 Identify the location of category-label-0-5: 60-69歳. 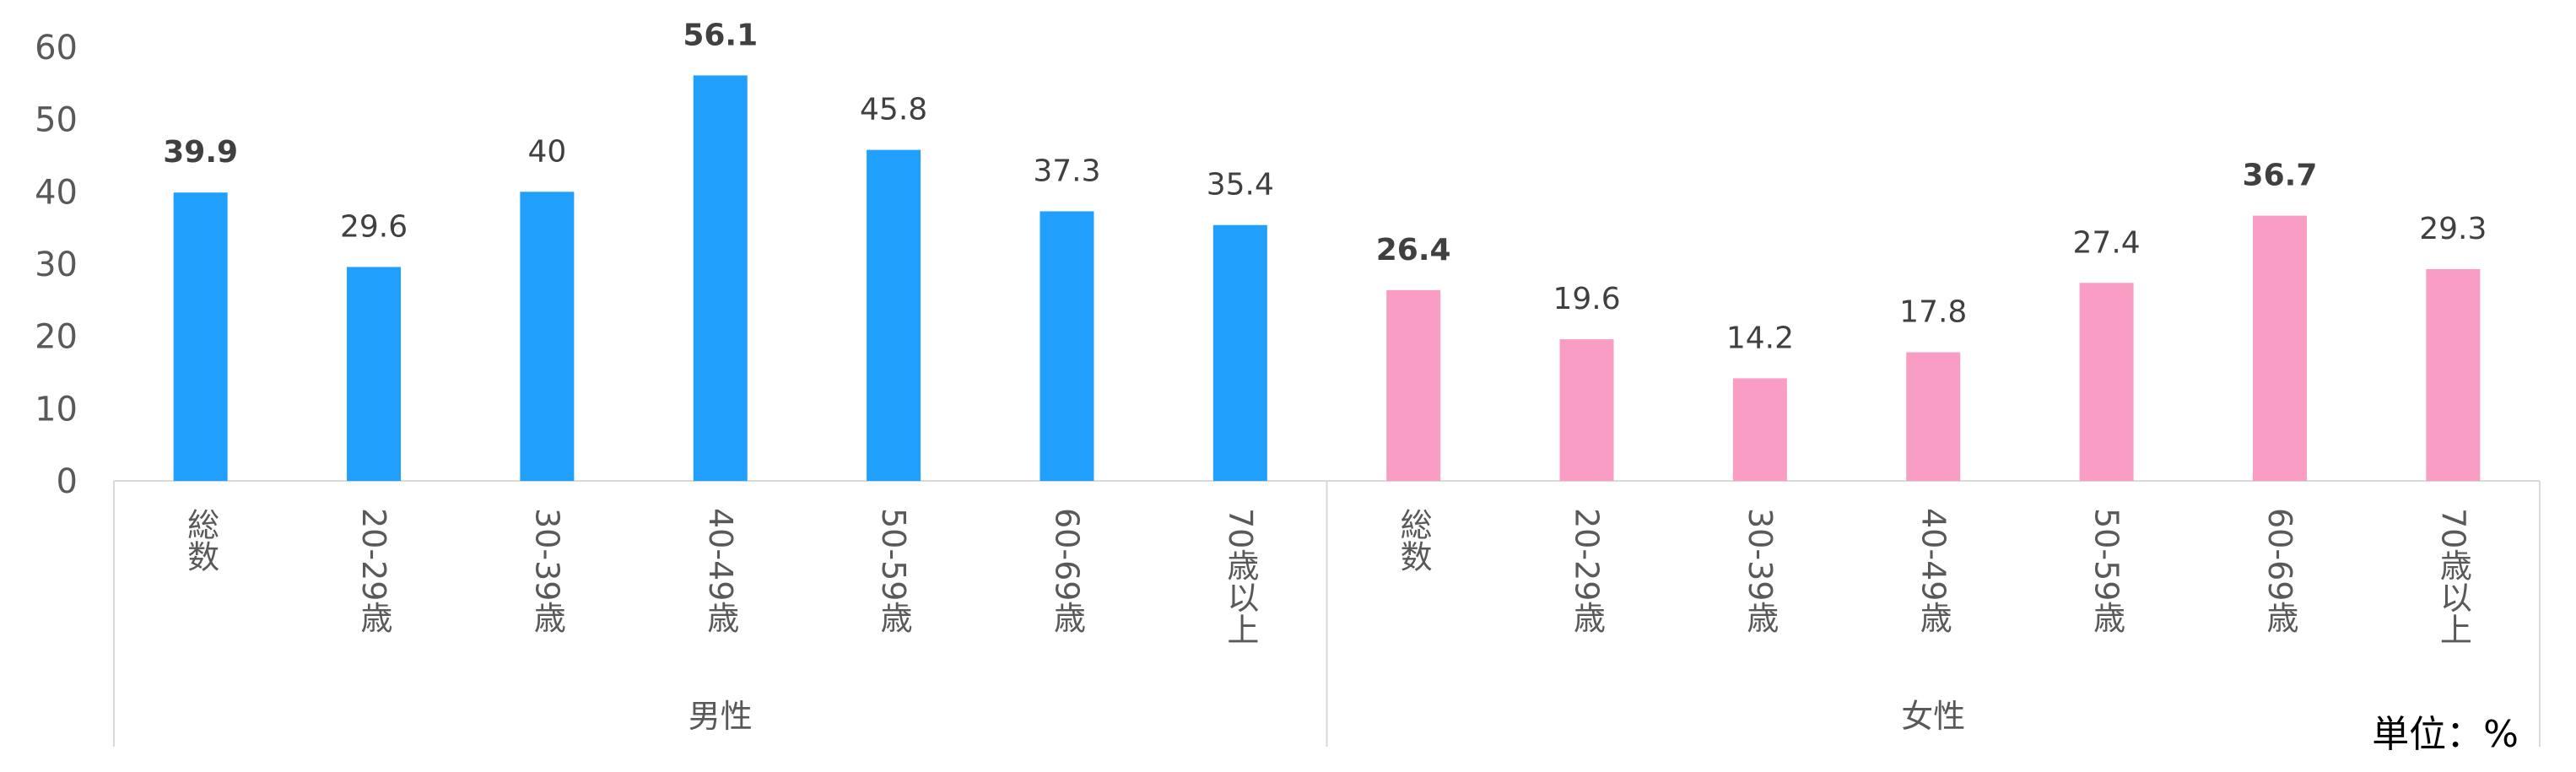
(1066, 570).